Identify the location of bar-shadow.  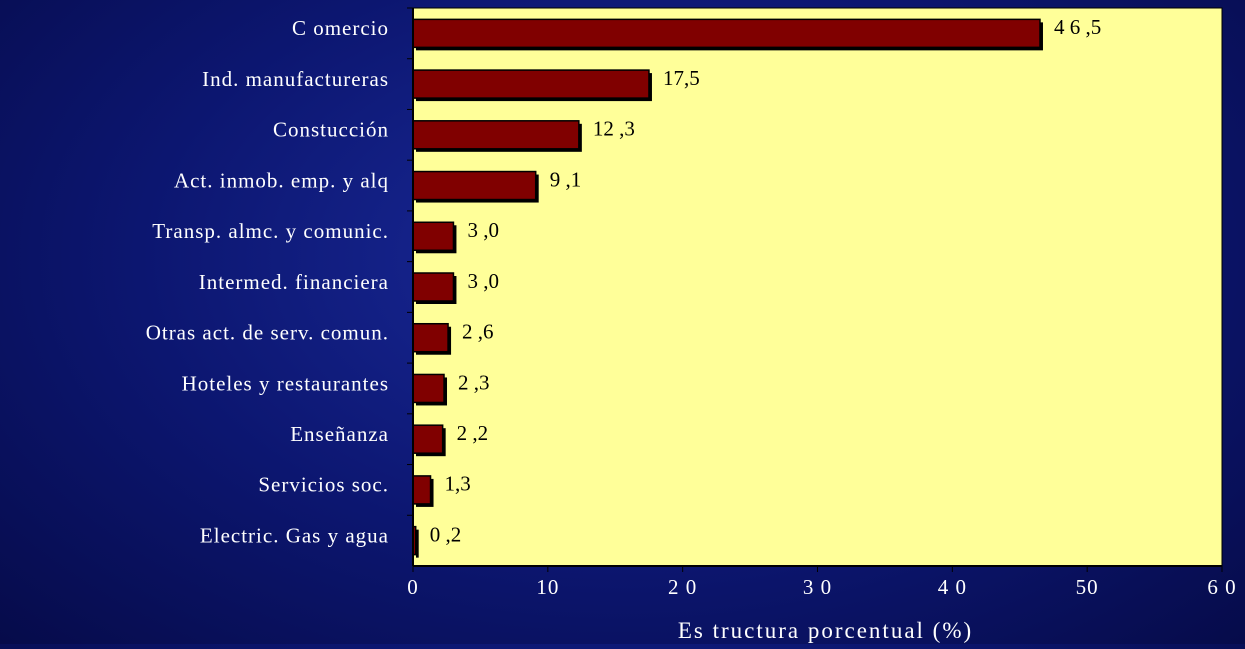
(417, 543).